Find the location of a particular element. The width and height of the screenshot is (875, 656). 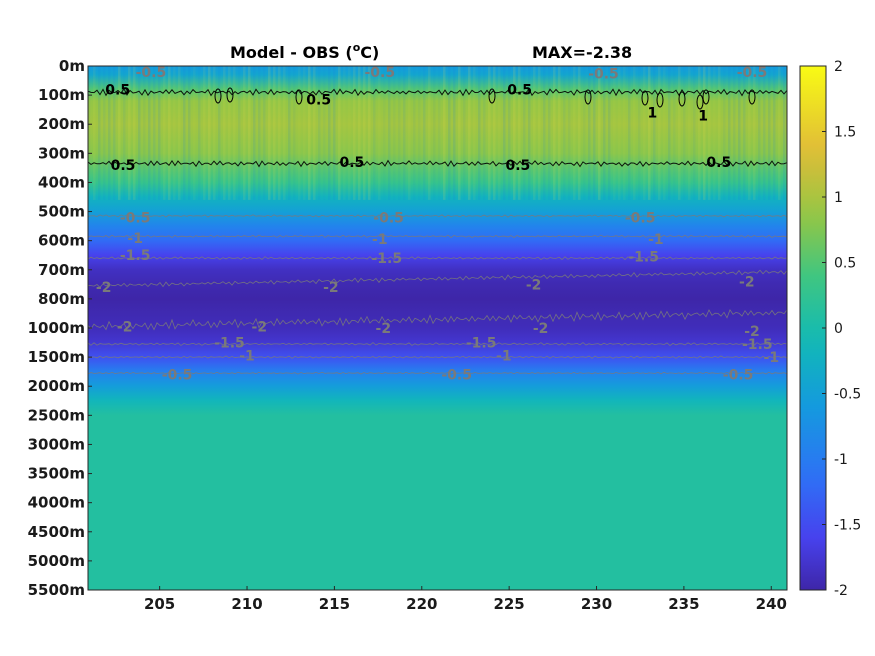

y-tick-label: 5500m is located at coordinates (56, 590).